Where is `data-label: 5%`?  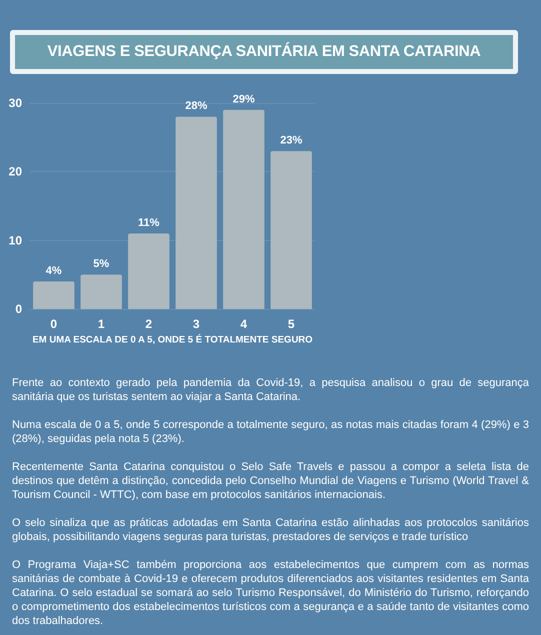 data-label: 5% is located at coordinates (101, 264).